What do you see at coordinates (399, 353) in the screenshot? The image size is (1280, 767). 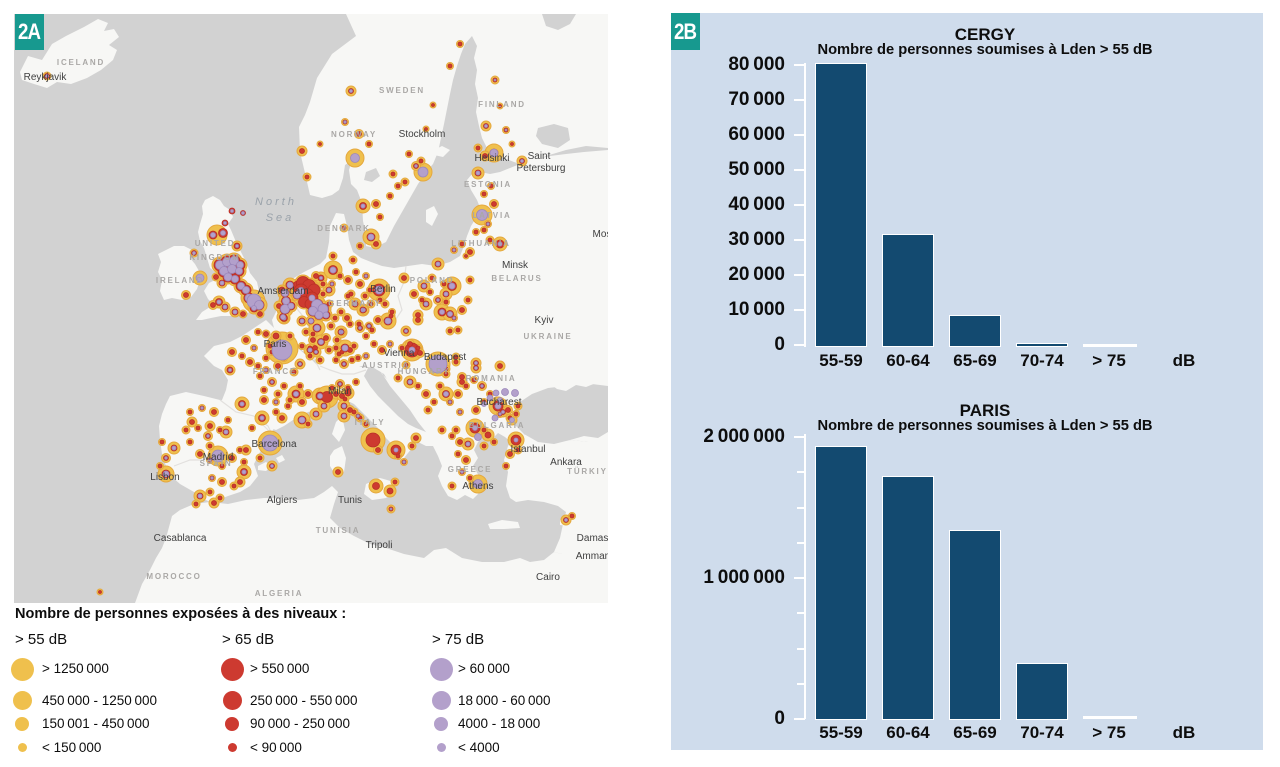 I see `svg-text: Vienna` at bounding box center [399, 353].